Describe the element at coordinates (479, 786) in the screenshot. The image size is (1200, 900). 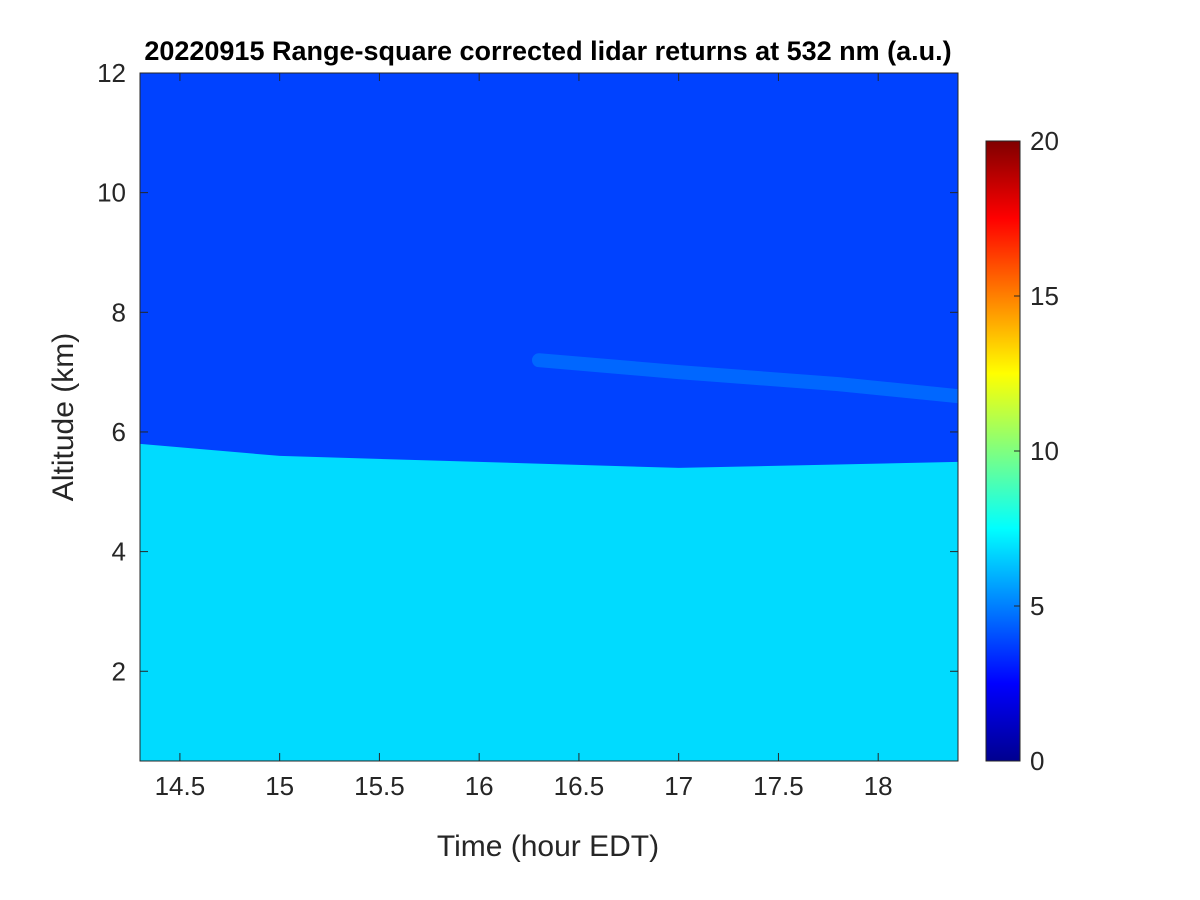
I see `x-tick-label: 16` at that location.